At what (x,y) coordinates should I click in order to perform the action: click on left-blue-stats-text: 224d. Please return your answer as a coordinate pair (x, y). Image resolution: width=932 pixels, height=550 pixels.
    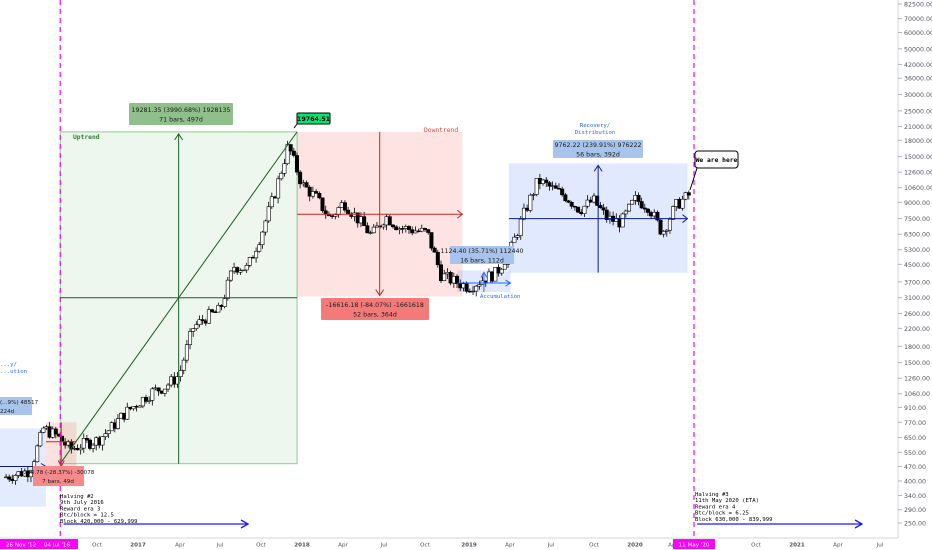
    Looking at the image, I should click on (7, 412).